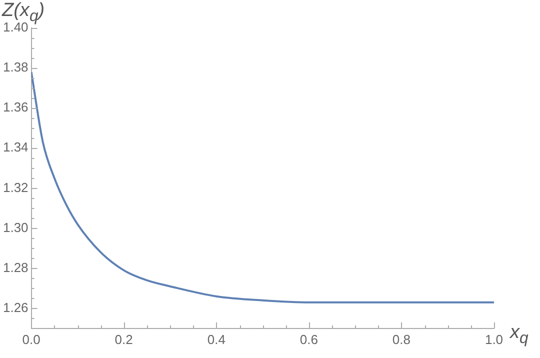 The image size is (540, 358). Describe the element at coordinates (15, 227) in the screenshot. I see `y-tick-label: 1.30` at that location.